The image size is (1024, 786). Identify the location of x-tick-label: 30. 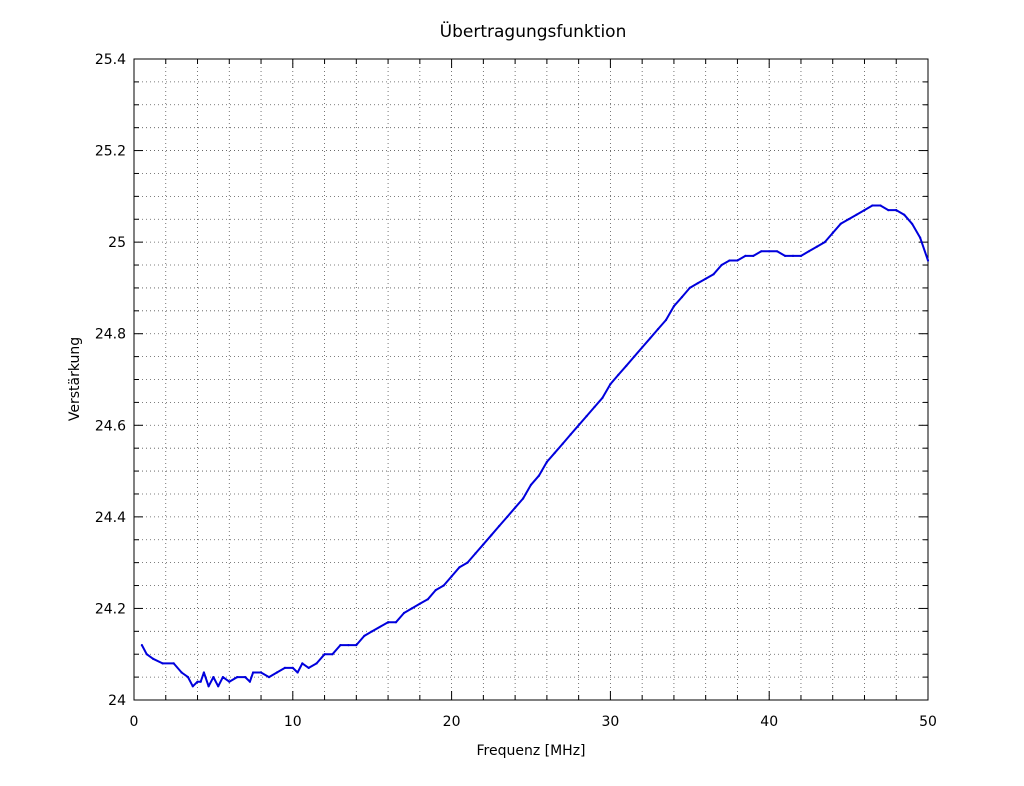
(610, 722).